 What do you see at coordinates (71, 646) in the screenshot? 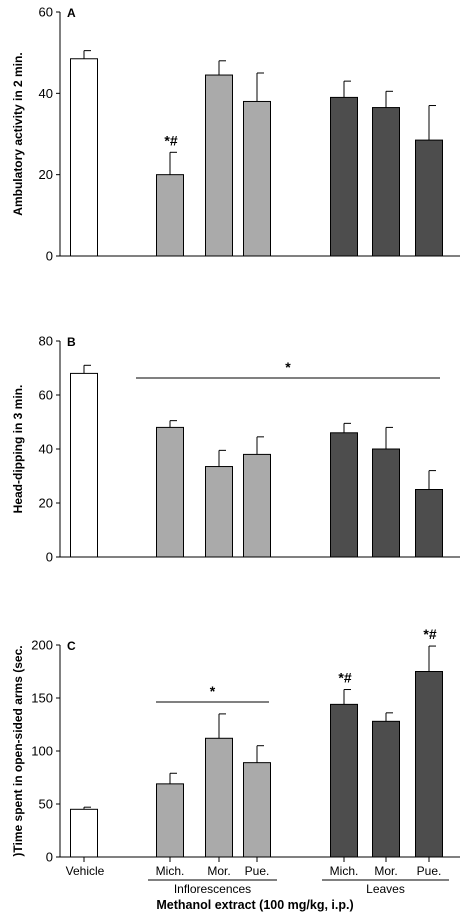
I see `panel-label: C` at bounding box center [71, 646].